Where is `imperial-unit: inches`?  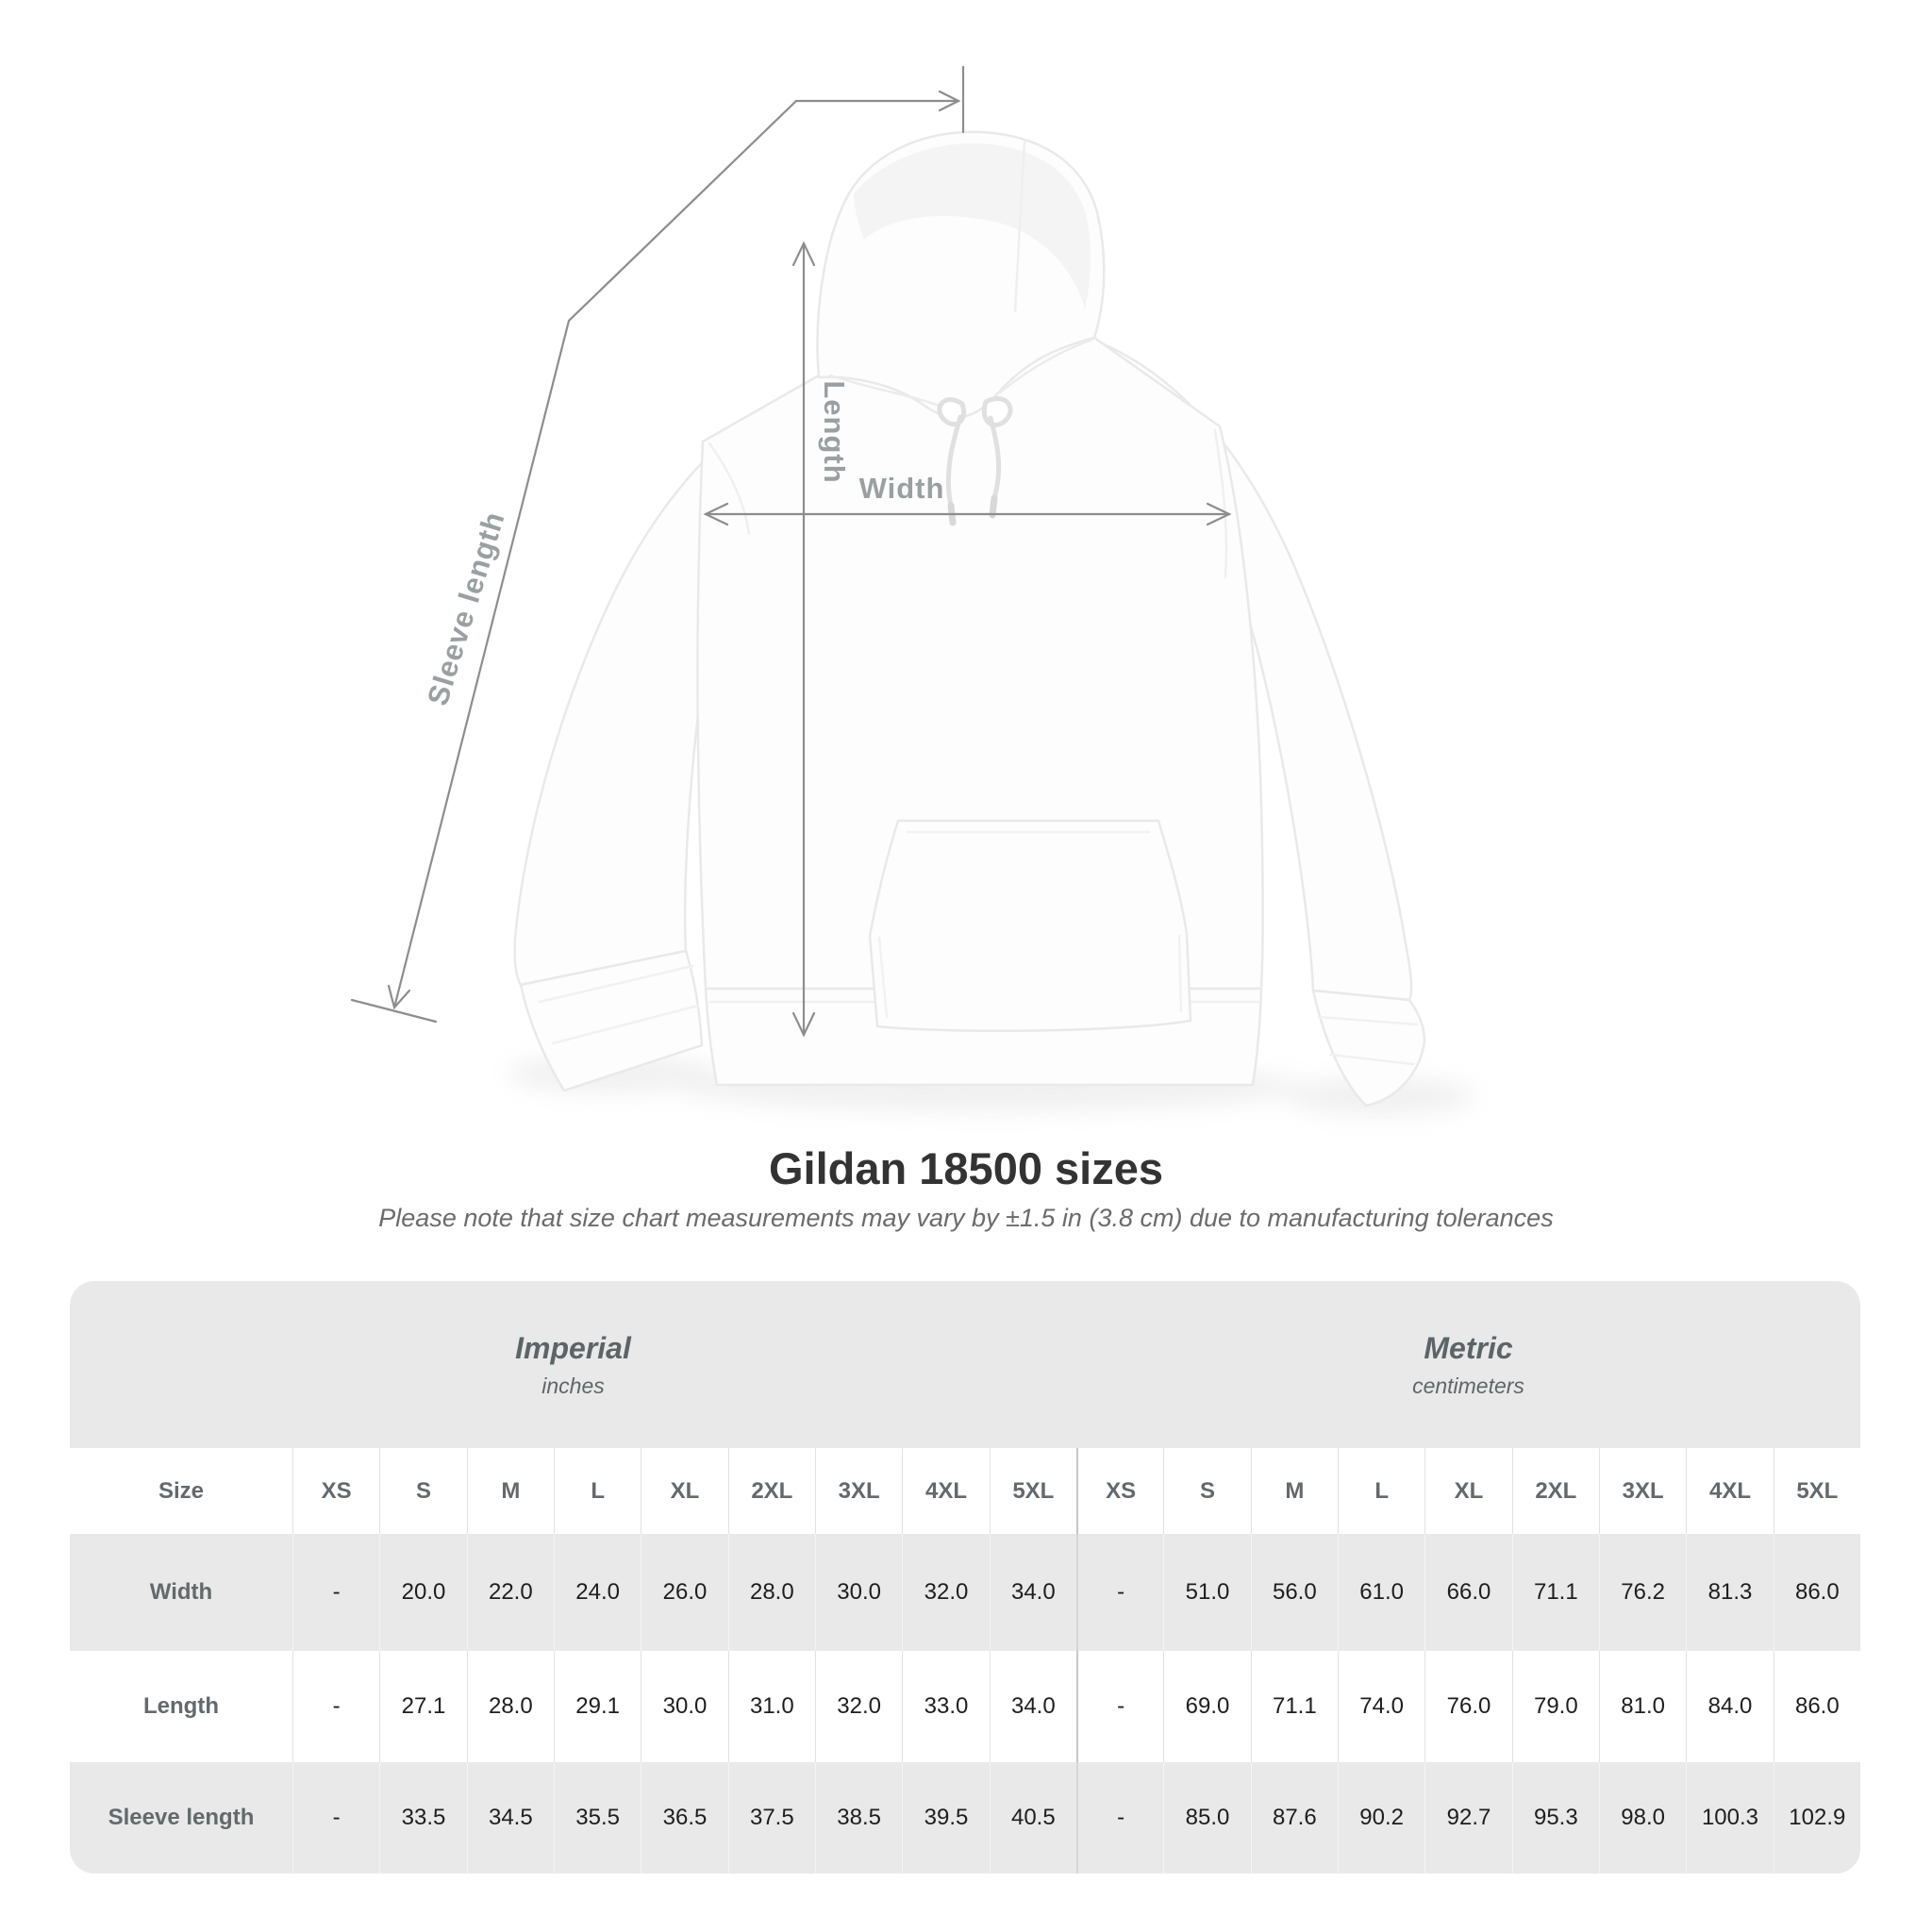
imperial-unit: inches is located at coordinates (573, 1385).